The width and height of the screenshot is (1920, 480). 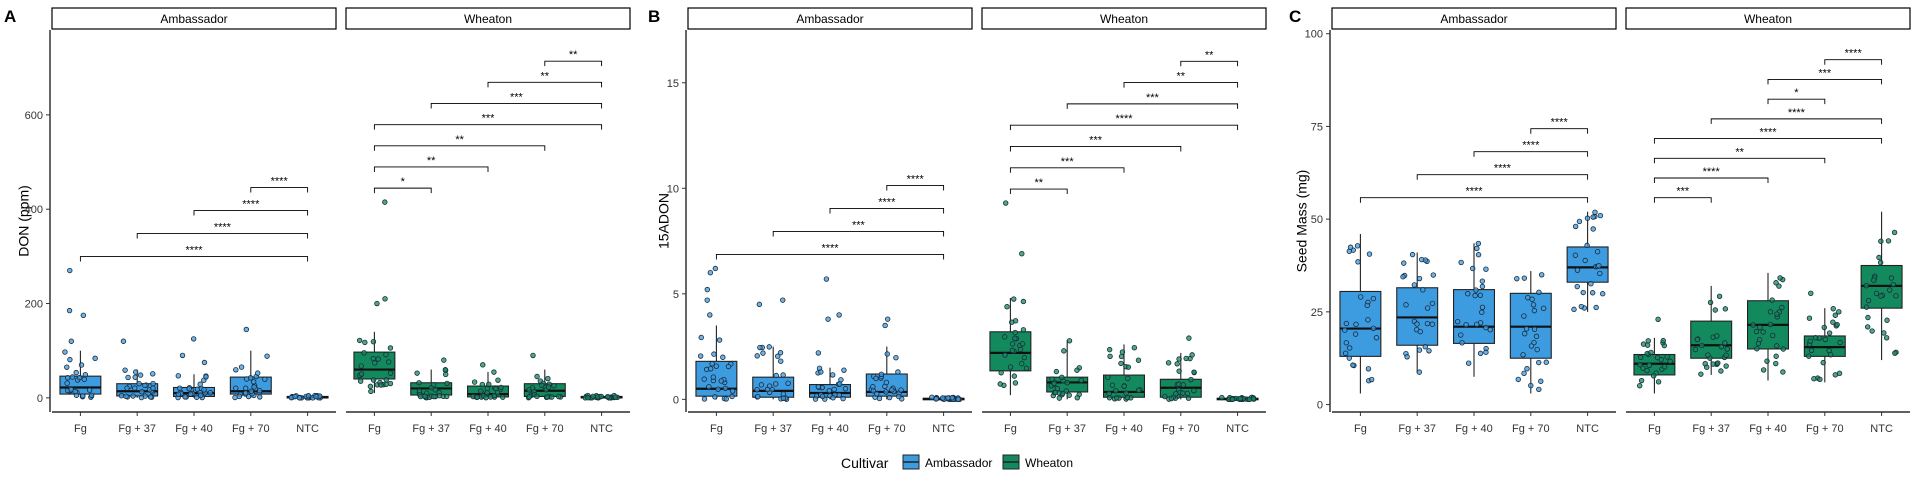 What do you see at coordinates (1768, 19) in the screenshot?
I see `facet-strip-label: Wheaton` at bounding box center [1768, 19].